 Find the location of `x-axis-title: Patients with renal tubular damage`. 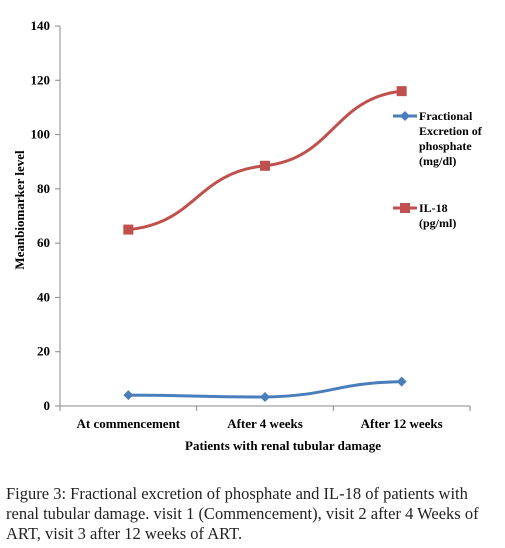

x-axis-title: Patients with renal tubular damage is located at coordinates (283, 445).